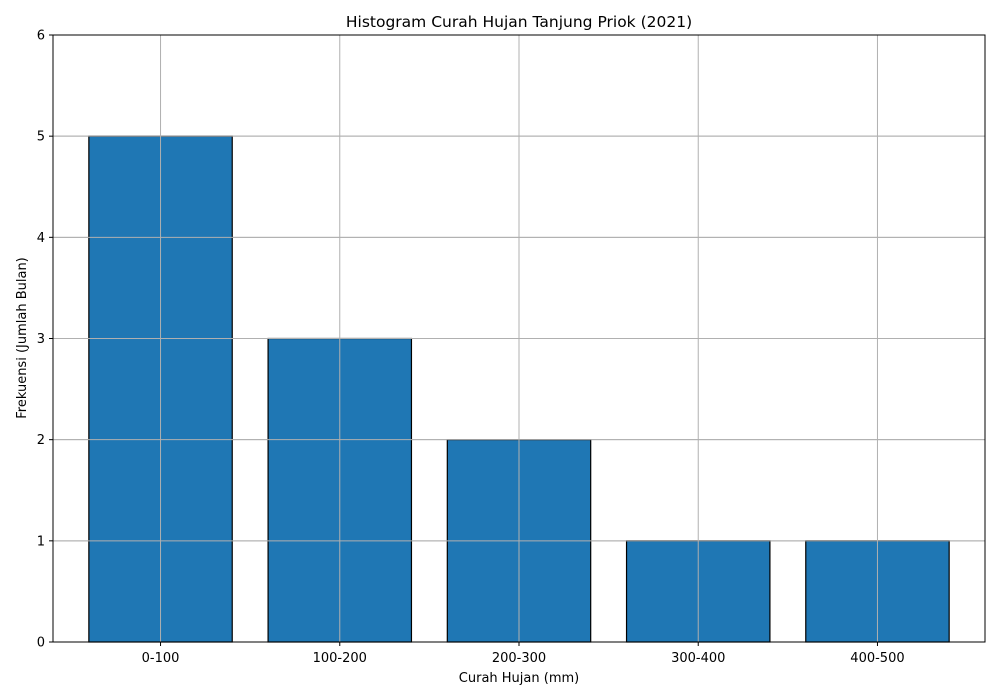 Image resolution: width=1000 pixels, height=700 pixels. I want to click on y-tick-label: 6, so click(41, 36).